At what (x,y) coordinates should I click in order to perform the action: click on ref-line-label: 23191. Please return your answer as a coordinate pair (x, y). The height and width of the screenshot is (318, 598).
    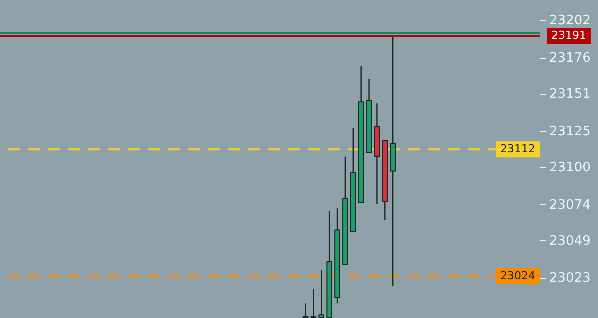
    Looking at the image, I should click on (569, 35).